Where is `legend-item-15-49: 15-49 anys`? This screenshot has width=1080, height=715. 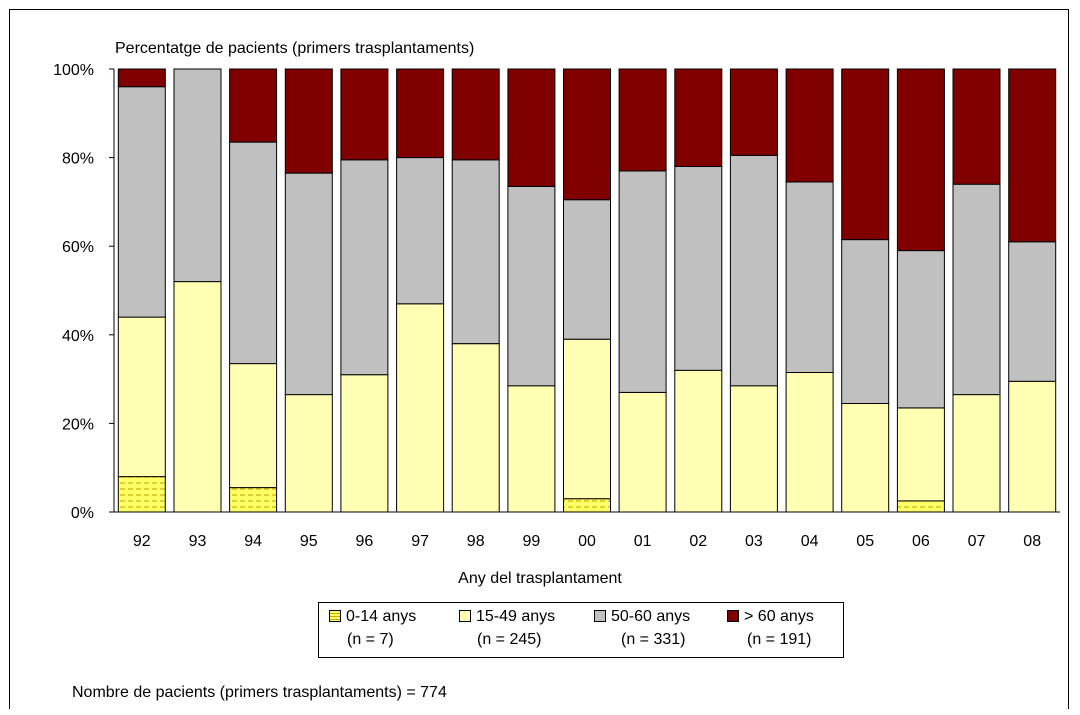
legend-item-15-49: 15-49 anys is located at coordinates (507, 617).